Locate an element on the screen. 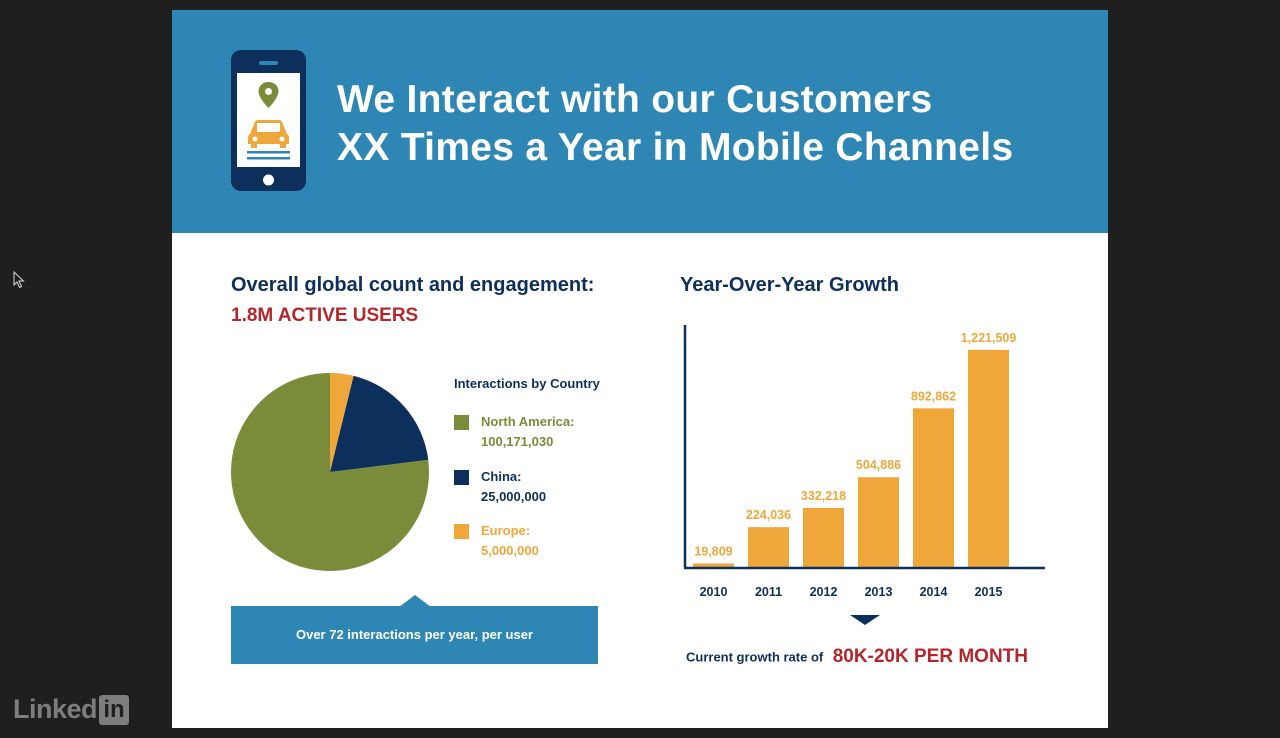 Image resolution: width=1280 pixels, height=738 pixels. bar-2010 is located at coordinates (713, 565).